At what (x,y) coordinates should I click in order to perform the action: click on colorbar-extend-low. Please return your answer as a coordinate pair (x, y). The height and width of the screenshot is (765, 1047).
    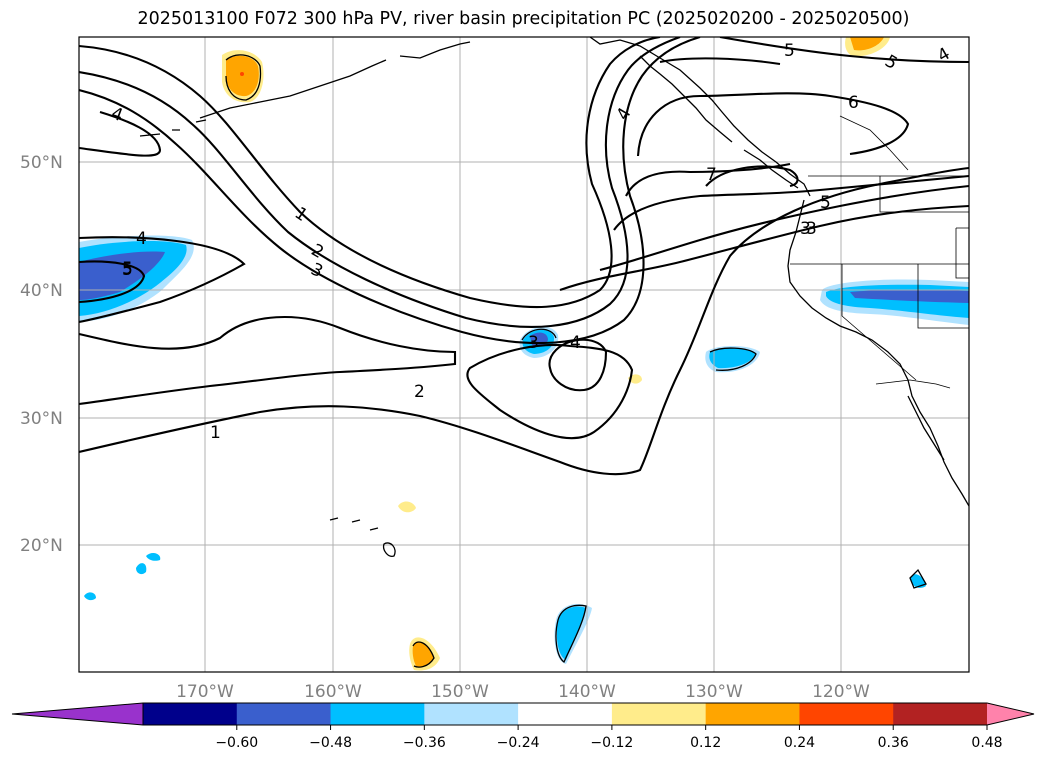
    Looking at the image, I should click on (77, 714).